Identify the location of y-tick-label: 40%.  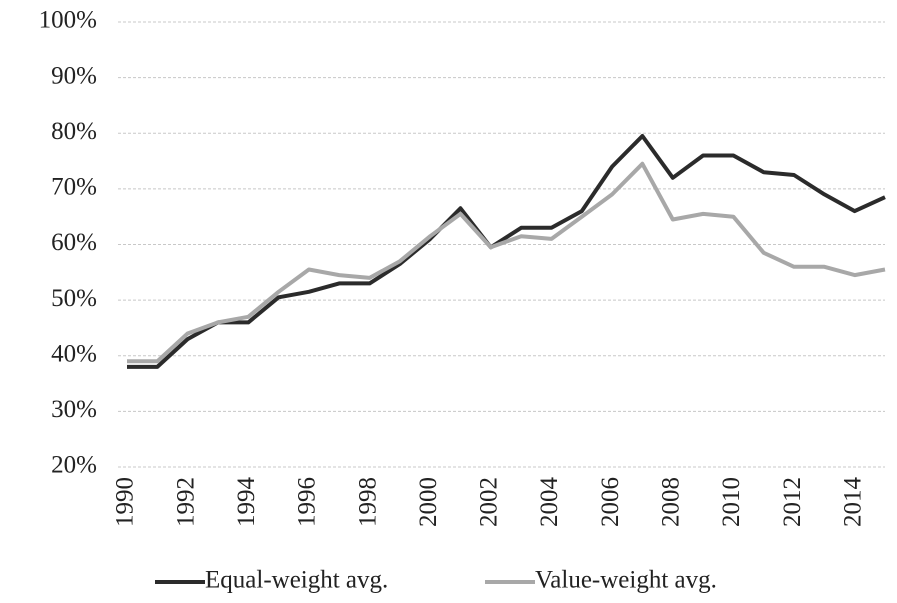
(74, 353).